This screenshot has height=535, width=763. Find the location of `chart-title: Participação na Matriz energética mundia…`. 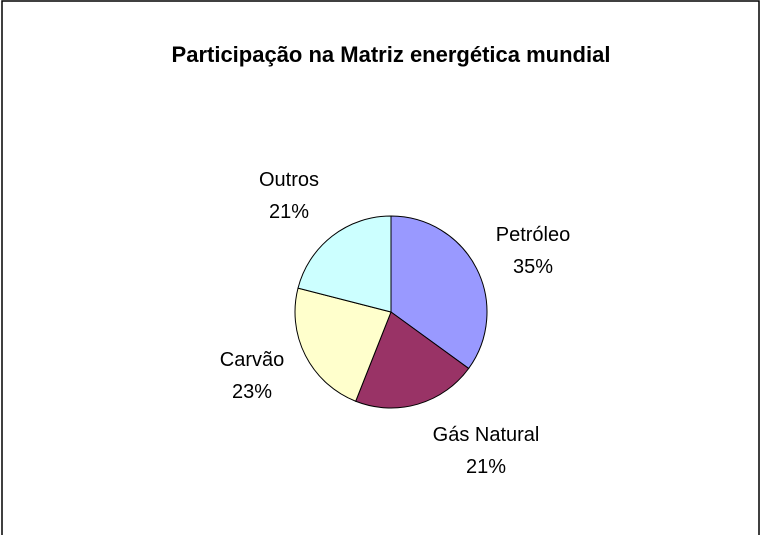

chart-title: Participação na Matriz energética mundia… is located at coordinates (391, 54).